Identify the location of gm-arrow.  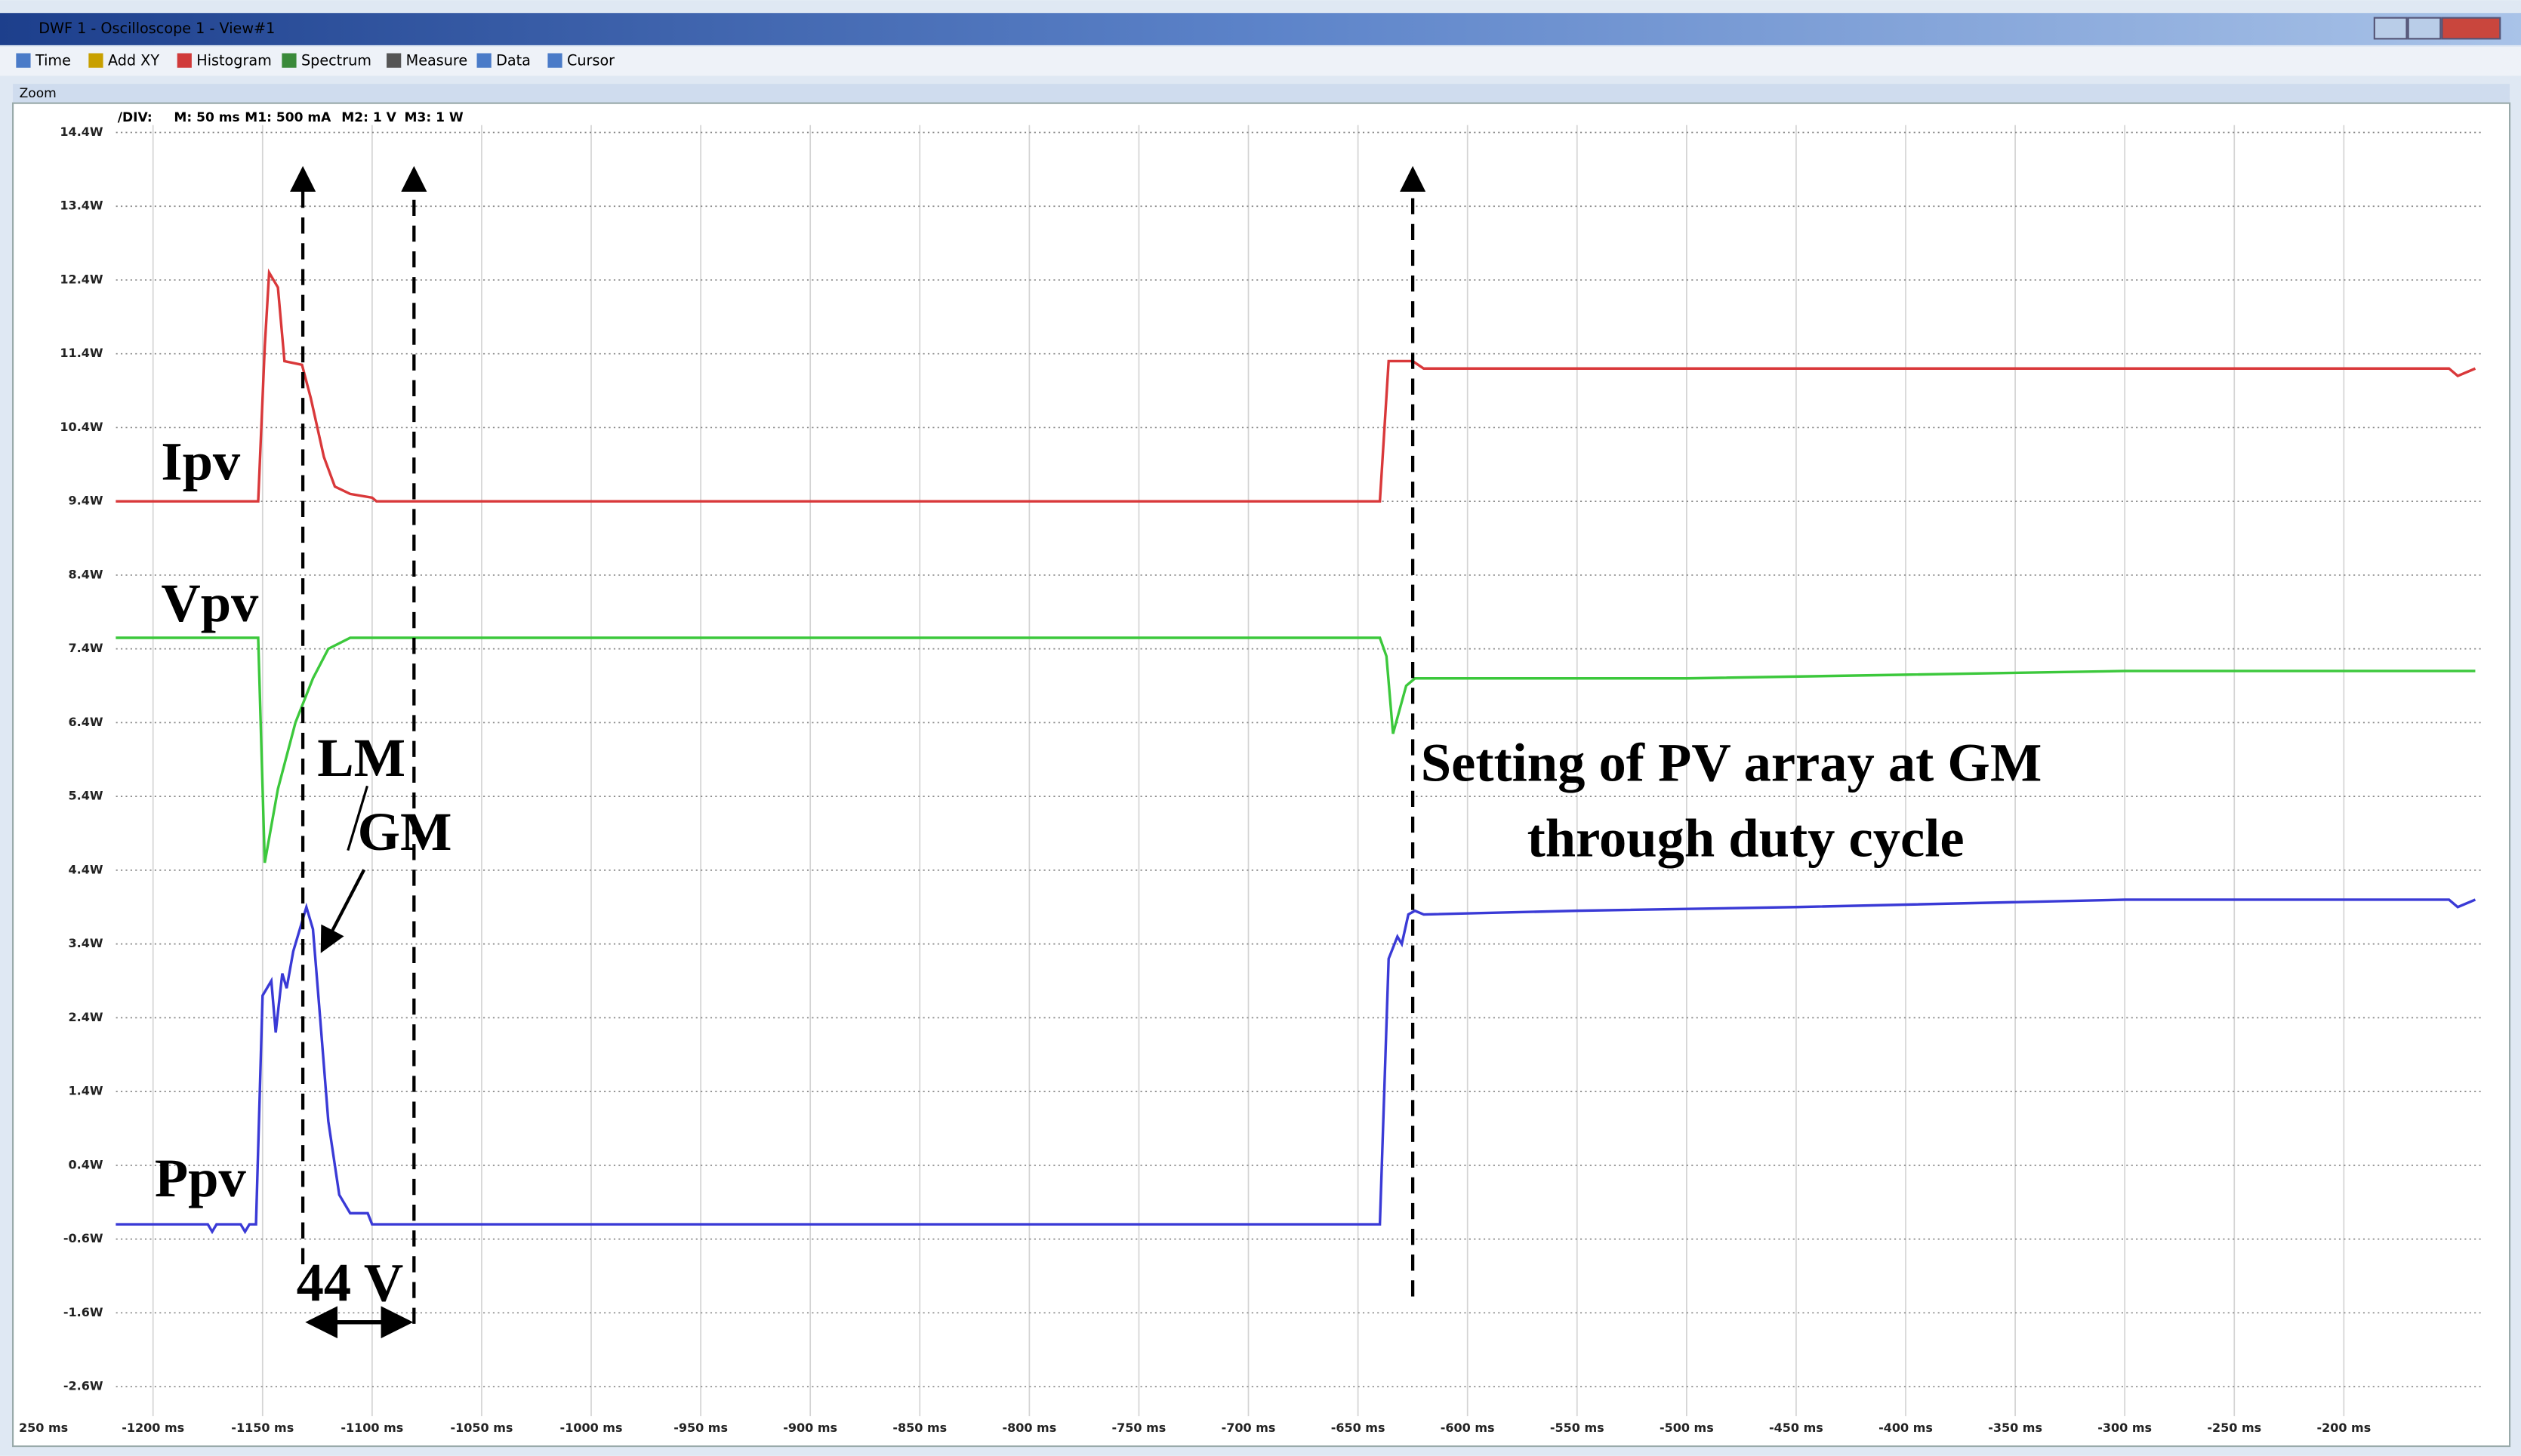
(343, 911).